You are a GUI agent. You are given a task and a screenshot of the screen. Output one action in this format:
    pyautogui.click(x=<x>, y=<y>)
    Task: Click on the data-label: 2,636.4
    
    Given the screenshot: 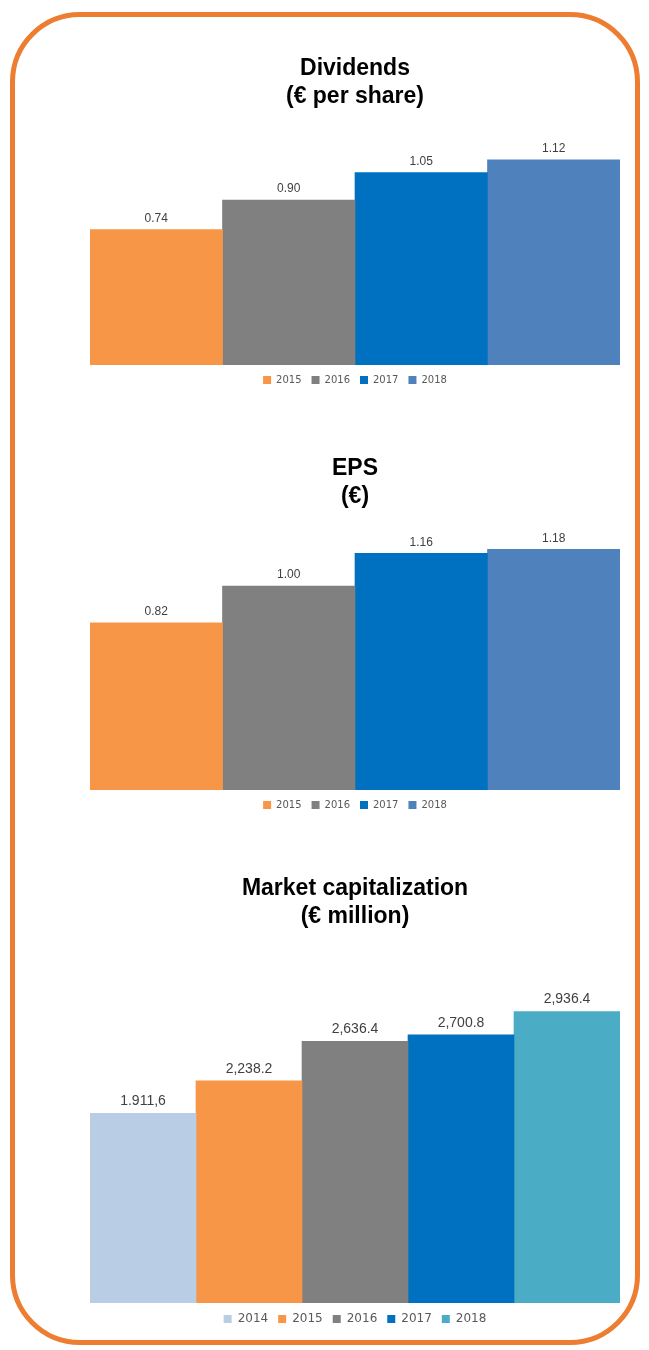 What is the action you would take?
    pyautogui.click(x=355, y=1028)
    